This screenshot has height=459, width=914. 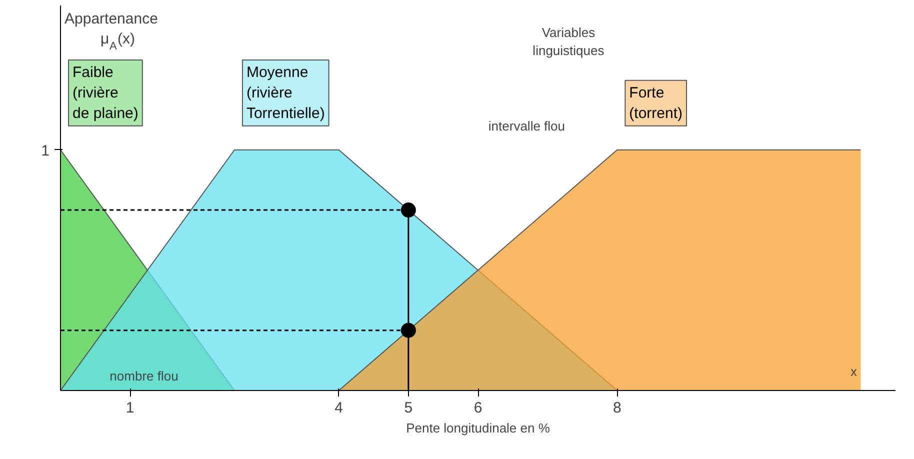 What do you see at coordinates (339, 408) in the screenshot?
I see `x-tick-label: 4` at bounding box center [339, 408].